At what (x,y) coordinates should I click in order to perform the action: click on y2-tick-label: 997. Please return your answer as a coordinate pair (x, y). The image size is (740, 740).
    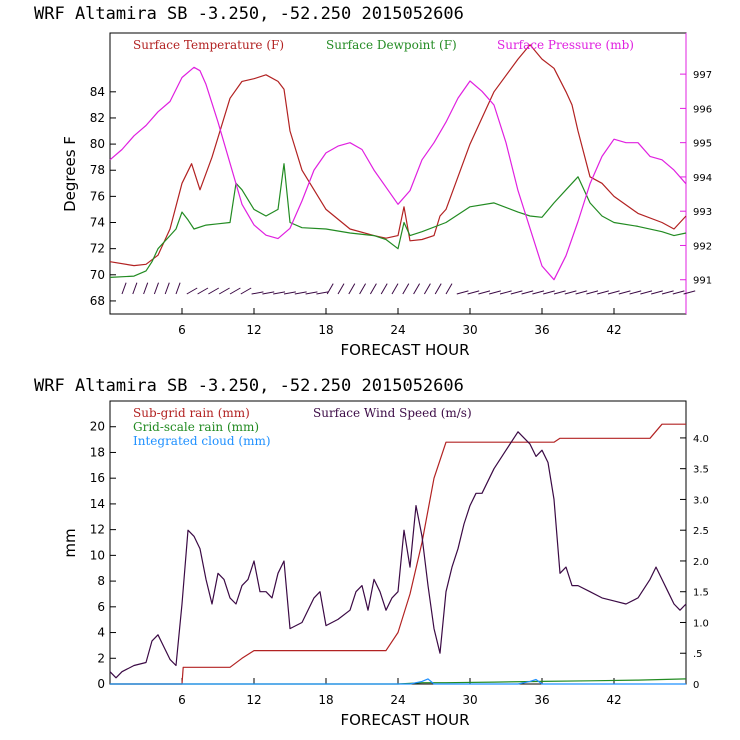
    Looking at the image, I should click on (702, 75).